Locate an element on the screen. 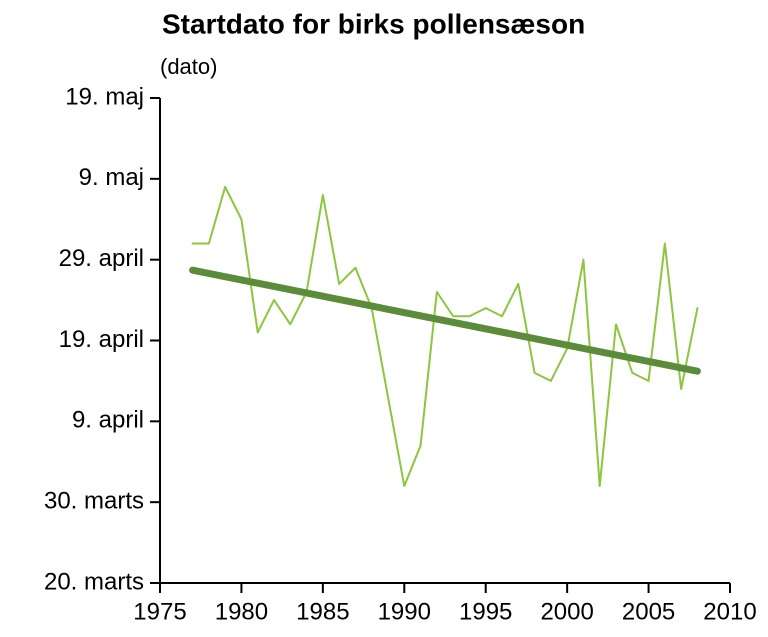  y-tick-label: 9. maj is located at coordinates (111, 177).